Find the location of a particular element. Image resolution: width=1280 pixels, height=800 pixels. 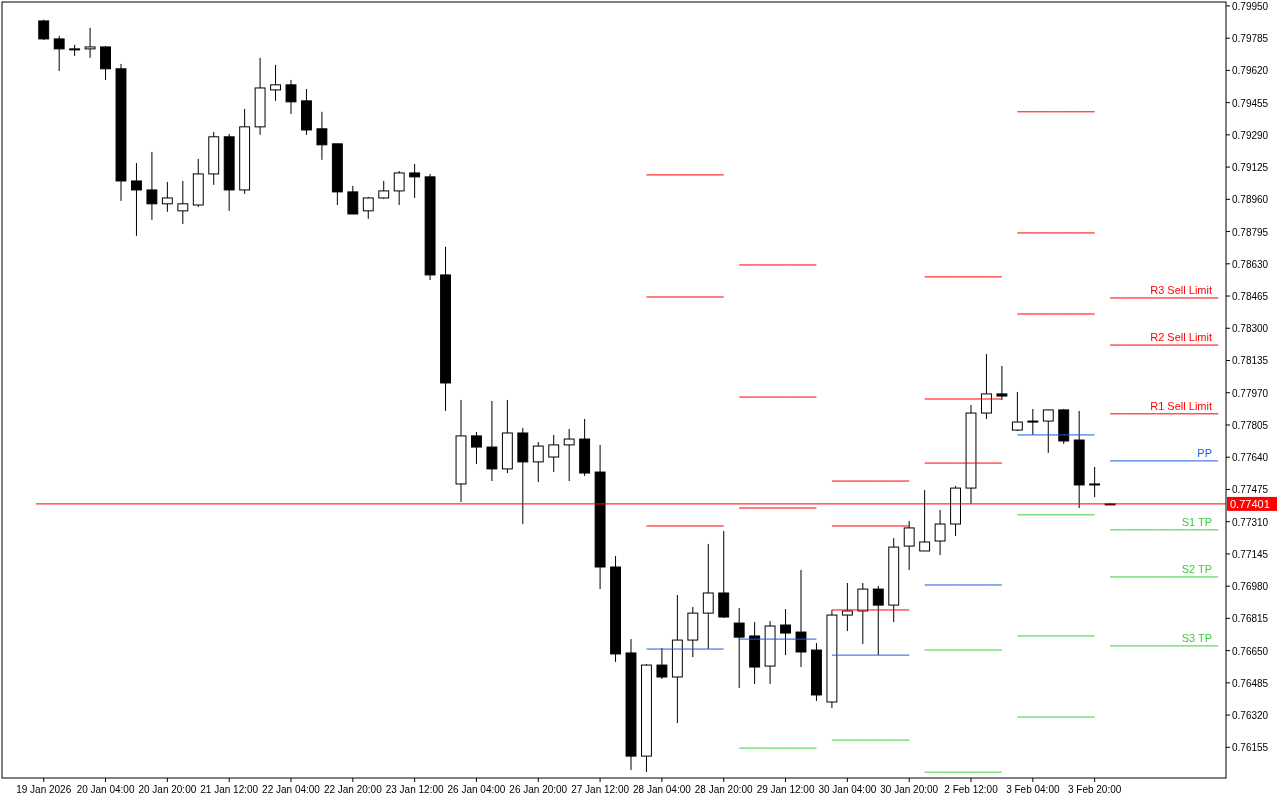

series-label: R2 Sell Limit is located at coordinates (1181, 337).